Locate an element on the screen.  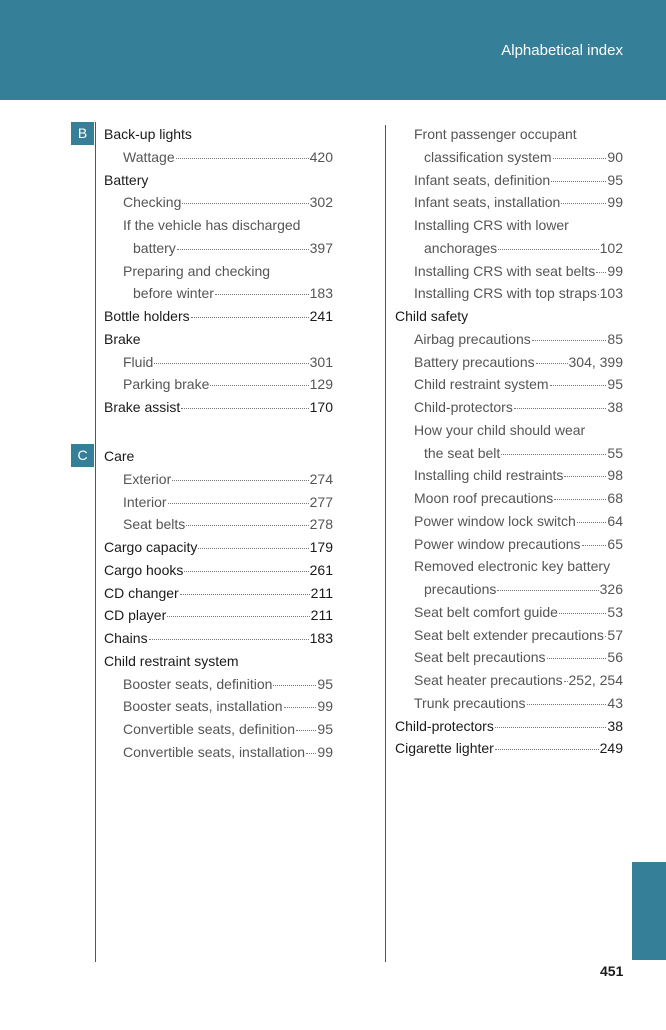
index-entry: Checking 302 is located at coordinates (218, 202).